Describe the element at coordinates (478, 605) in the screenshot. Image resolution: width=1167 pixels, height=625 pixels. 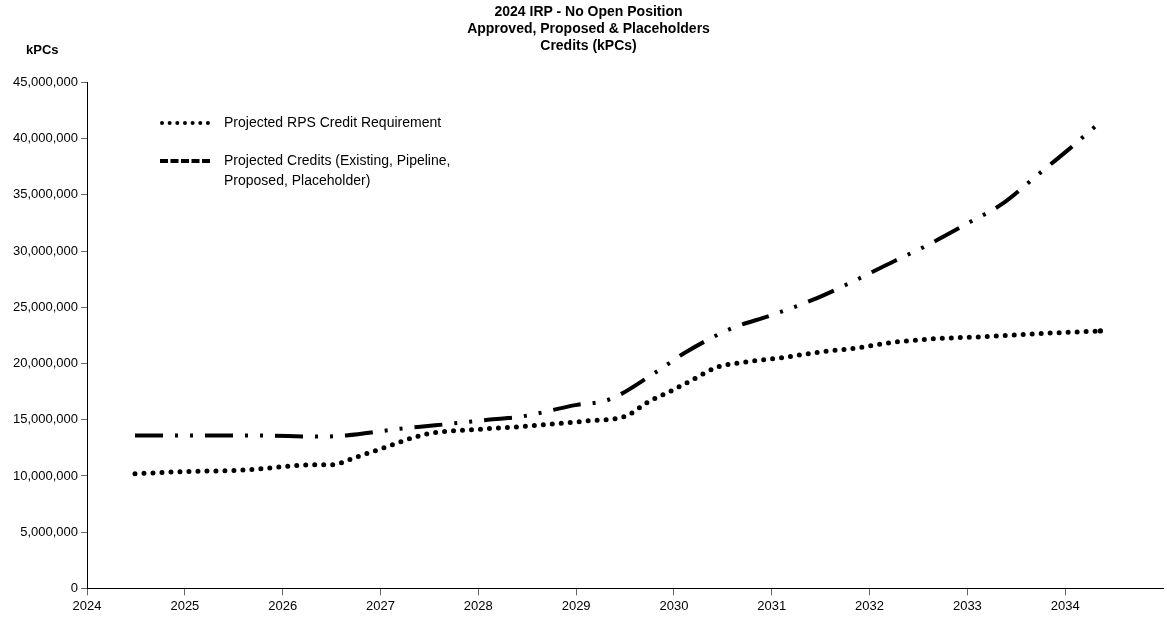
I see `x-tick-label: 2028` at that location.